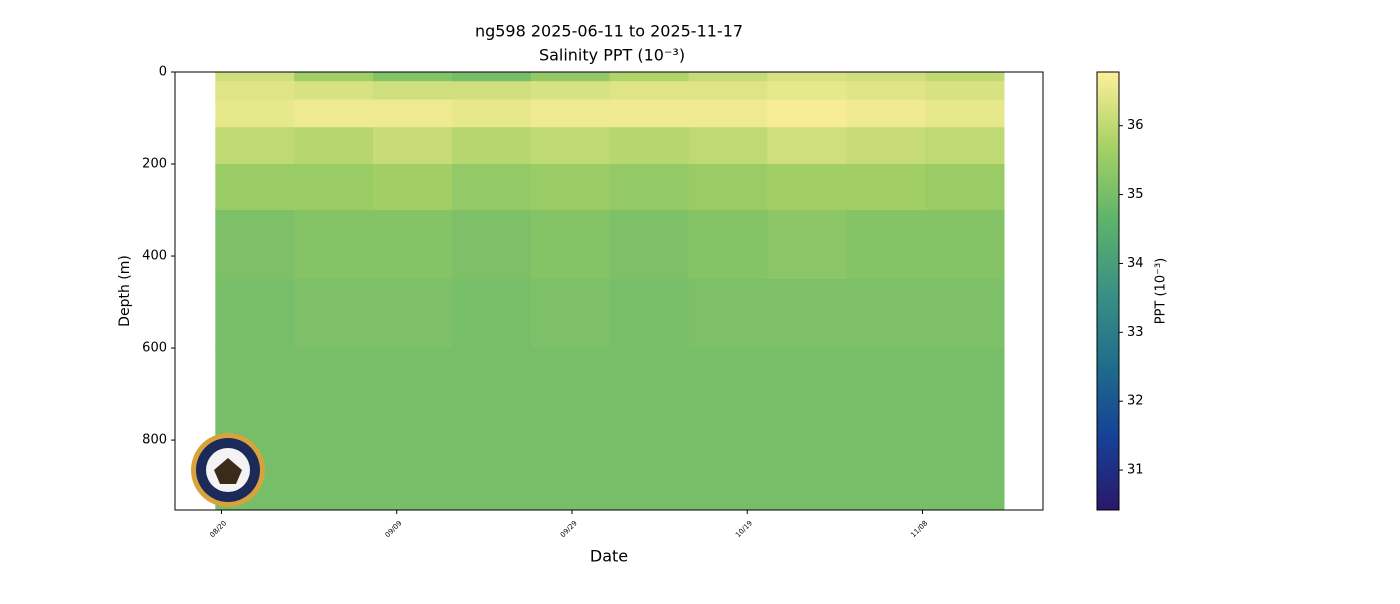 The height and width of the screenshot is (604, 1400). I want to click on y-axis-label: Depth (m), so click(125, 291).